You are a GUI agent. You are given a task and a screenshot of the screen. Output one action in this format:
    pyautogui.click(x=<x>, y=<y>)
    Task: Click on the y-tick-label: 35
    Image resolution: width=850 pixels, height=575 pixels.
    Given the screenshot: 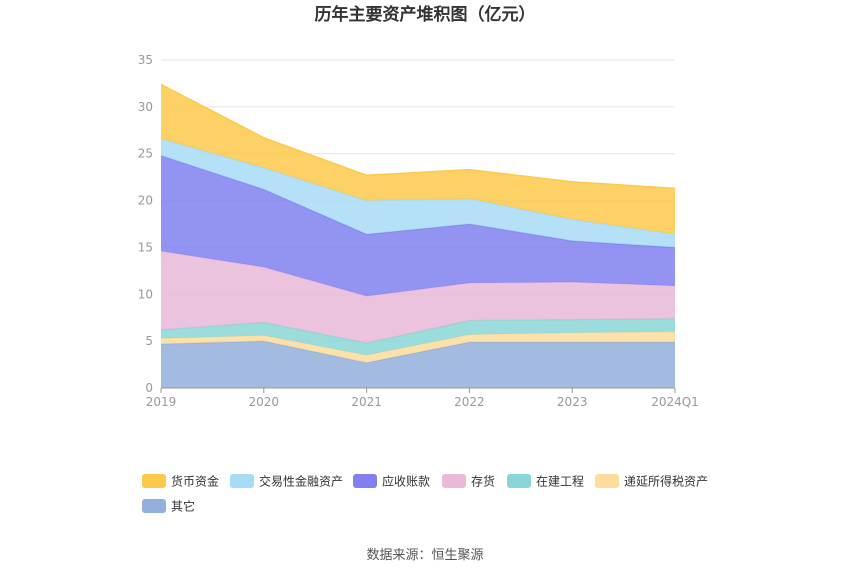 What is the action you would take?
    pyautogui.click(x=145, y=60)
    